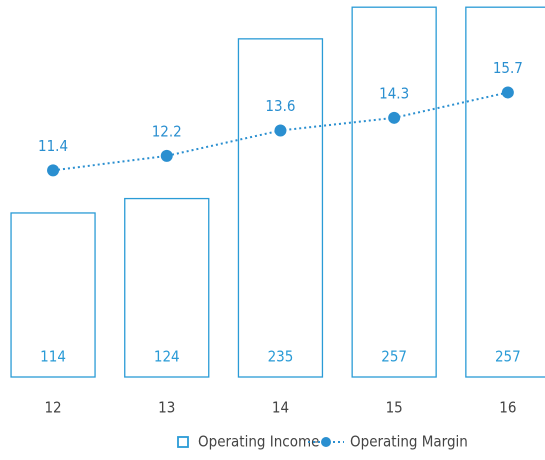 Image resolution: width=545 pixels, height=460 pixels. I want to click on legend-swatch-marker, so click(326, 442).